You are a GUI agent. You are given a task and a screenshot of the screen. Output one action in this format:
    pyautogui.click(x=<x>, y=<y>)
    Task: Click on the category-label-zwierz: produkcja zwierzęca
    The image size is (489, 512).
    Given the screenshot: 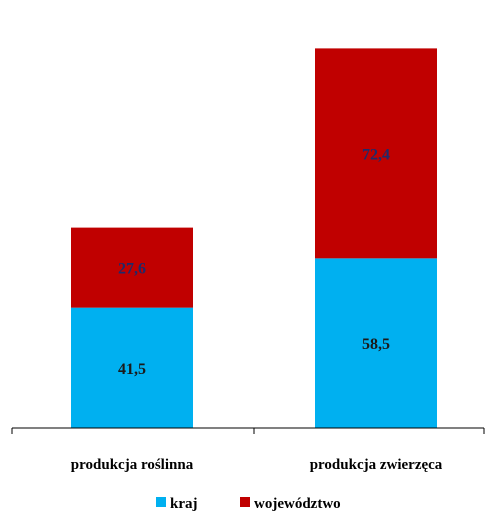 What is the action you would take?
    pyautogui.click(x=376, y=465)
    